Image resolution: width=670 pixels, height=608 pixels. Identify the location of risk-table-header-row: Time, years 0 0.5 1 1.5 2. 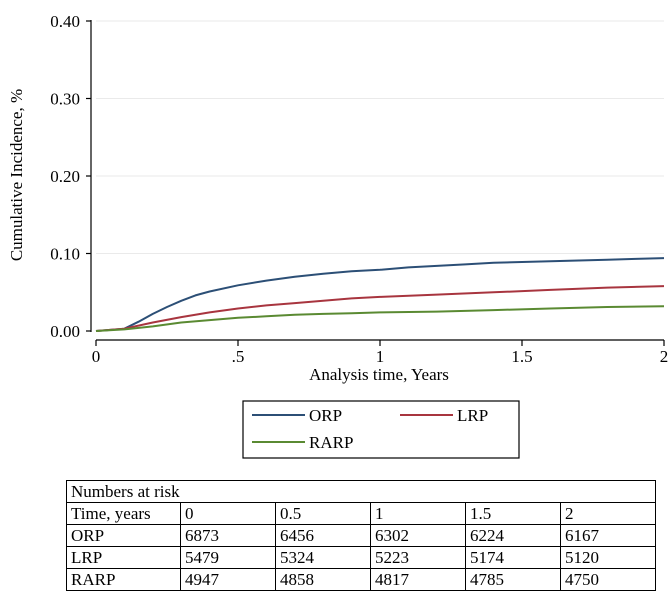
(361, 513).